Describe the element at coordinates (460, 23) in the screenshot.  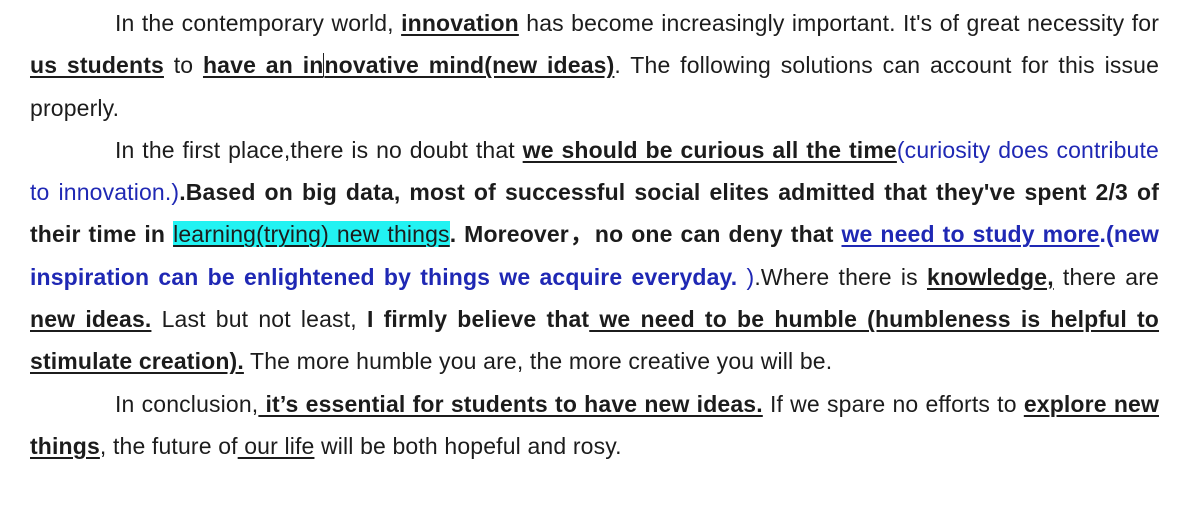
I see `key-phrase: innovation` at that location.